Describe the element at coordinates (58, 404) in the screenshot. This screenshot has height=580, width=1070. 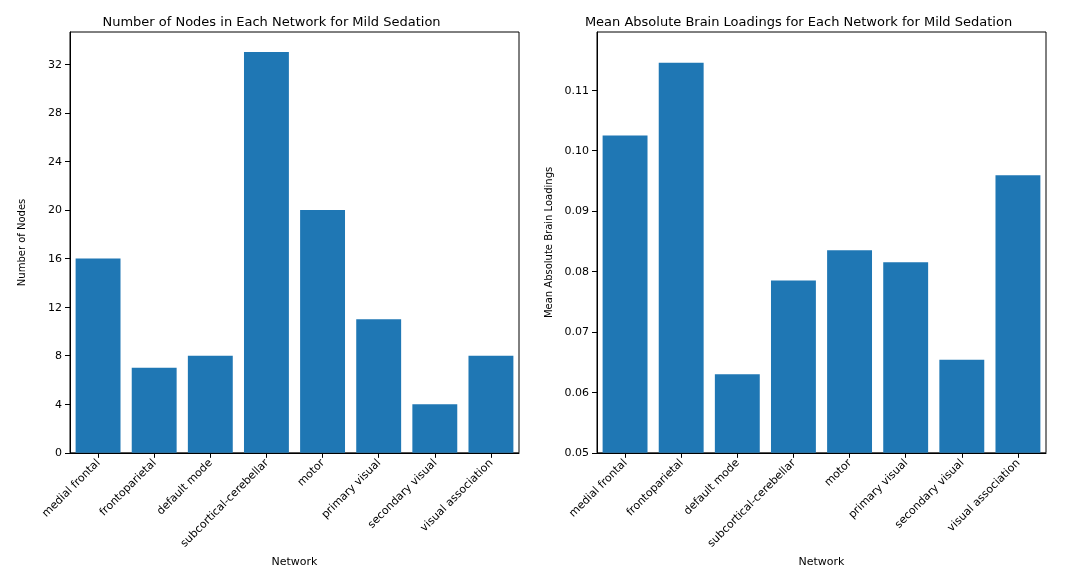
I see `y-tick-label: 4` at that location.